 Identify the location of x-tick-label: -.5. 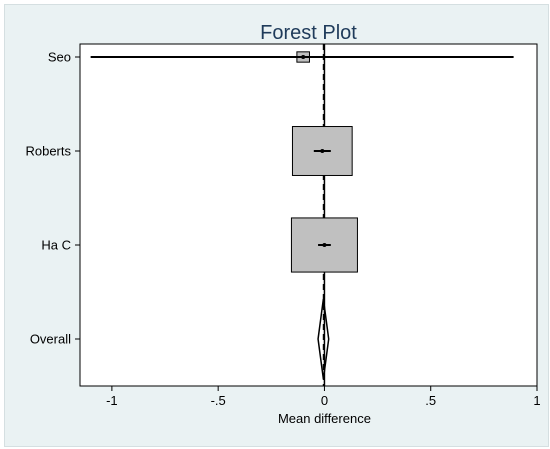
(218, 400).